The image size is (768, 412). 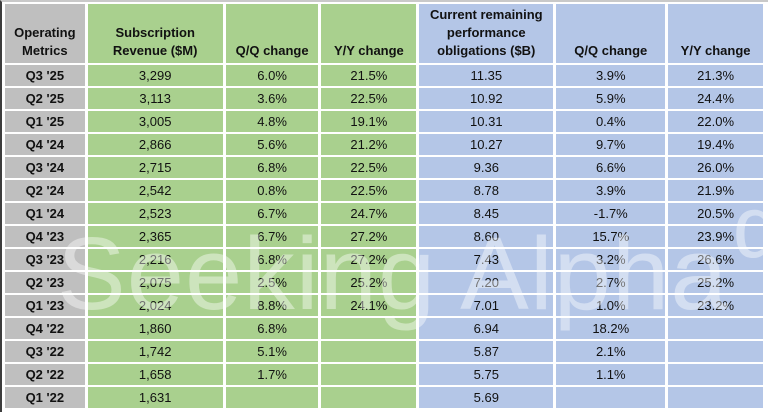 I want to click on row-label: Q4 '22, so click(x=45, y=328).